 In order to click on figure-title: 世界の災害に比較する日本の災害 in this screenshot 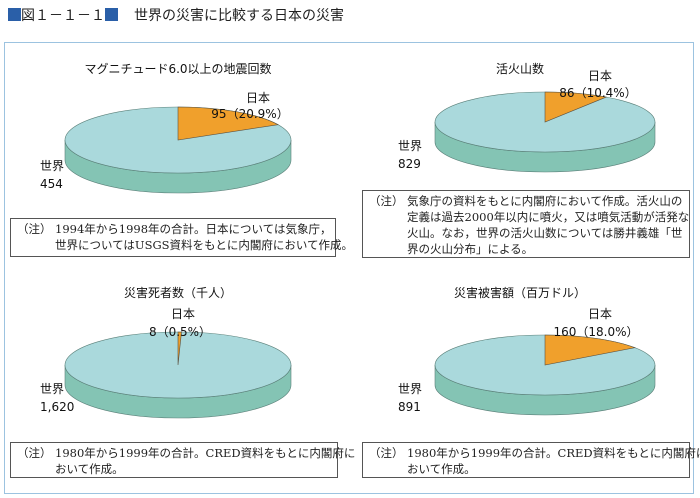, I will do `click(239, 16)`.